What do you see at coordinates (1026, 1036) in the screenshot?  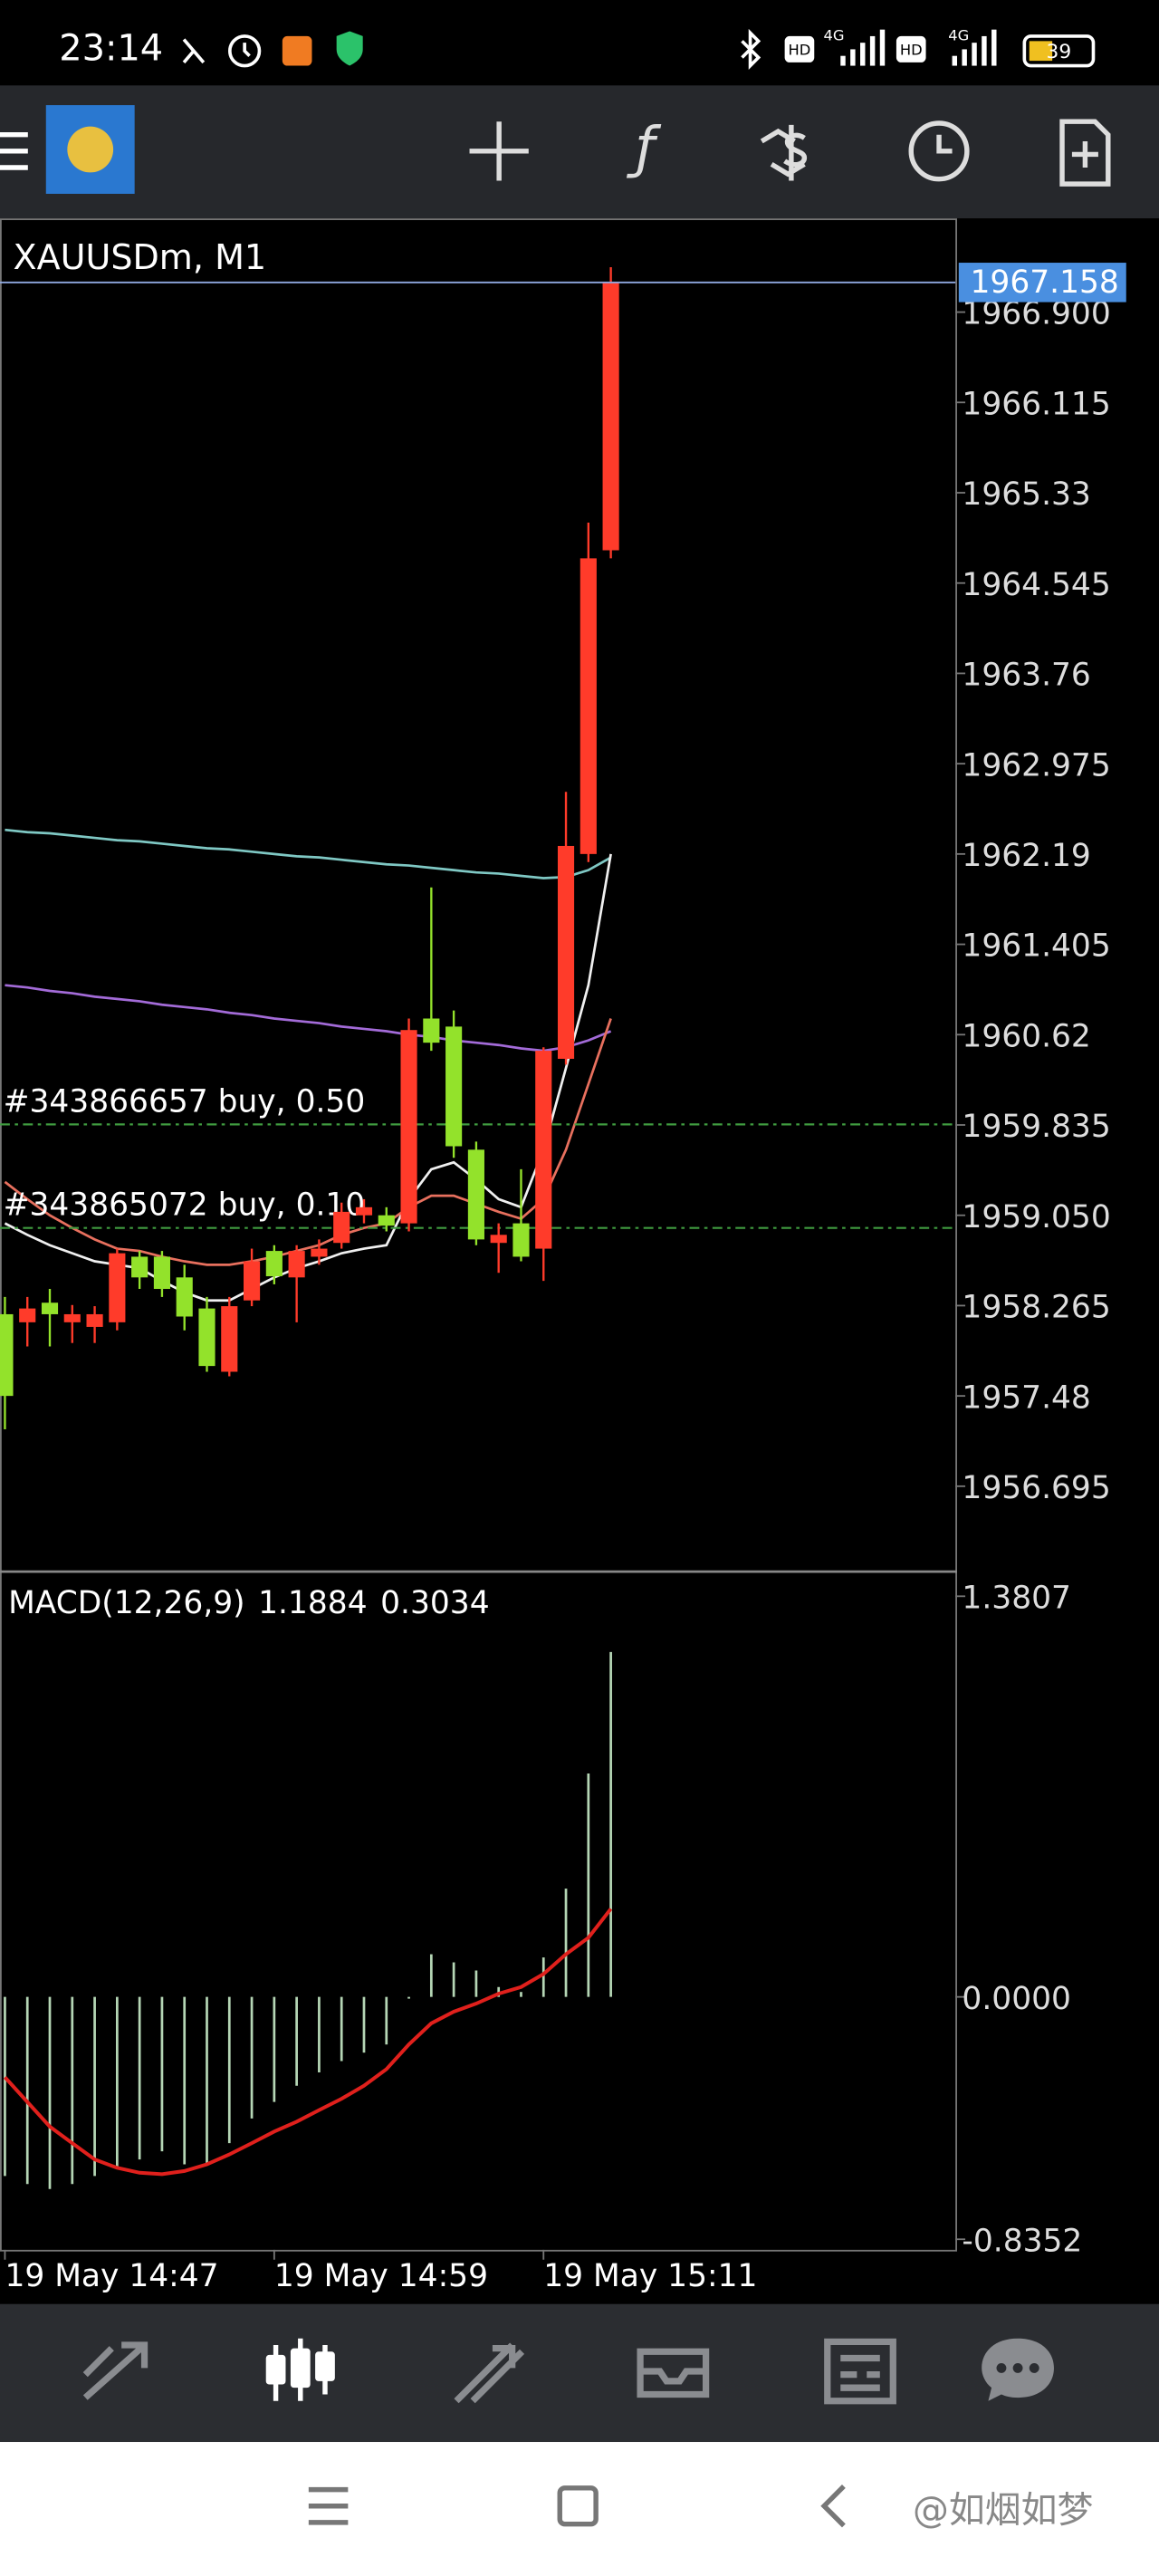 I see `y-tick-label: 1960.62` at bounding box center [1026, 1036].